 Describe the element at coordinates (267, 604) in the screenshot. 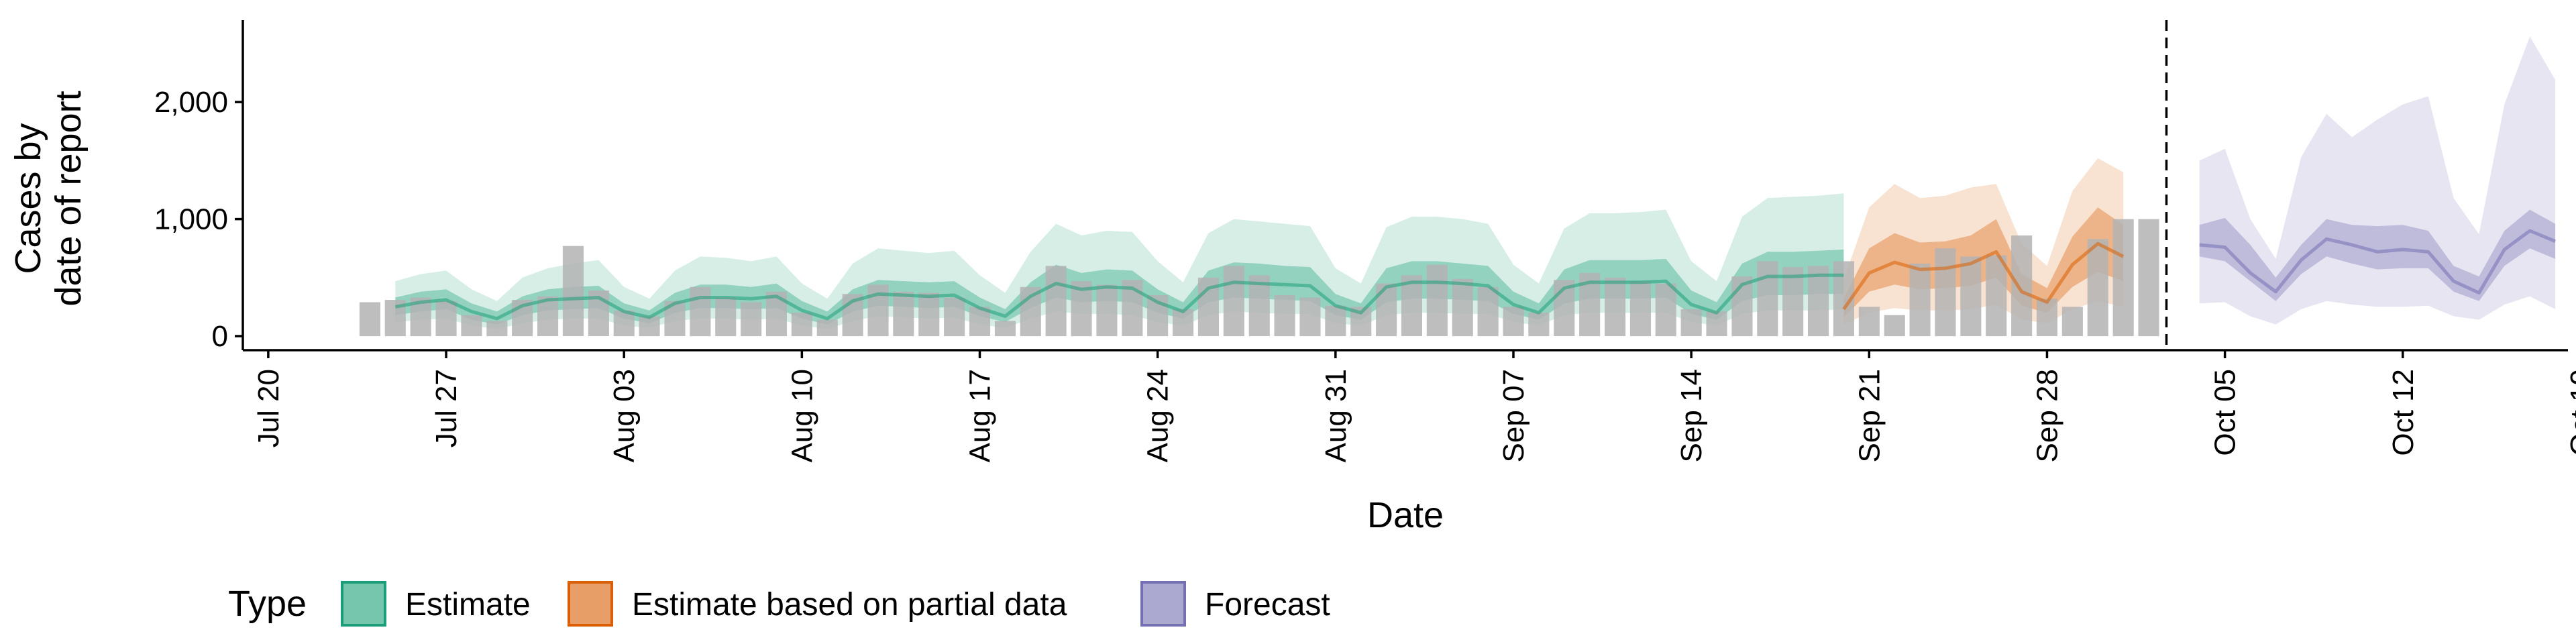

I see `legend-title: Type` at that location.